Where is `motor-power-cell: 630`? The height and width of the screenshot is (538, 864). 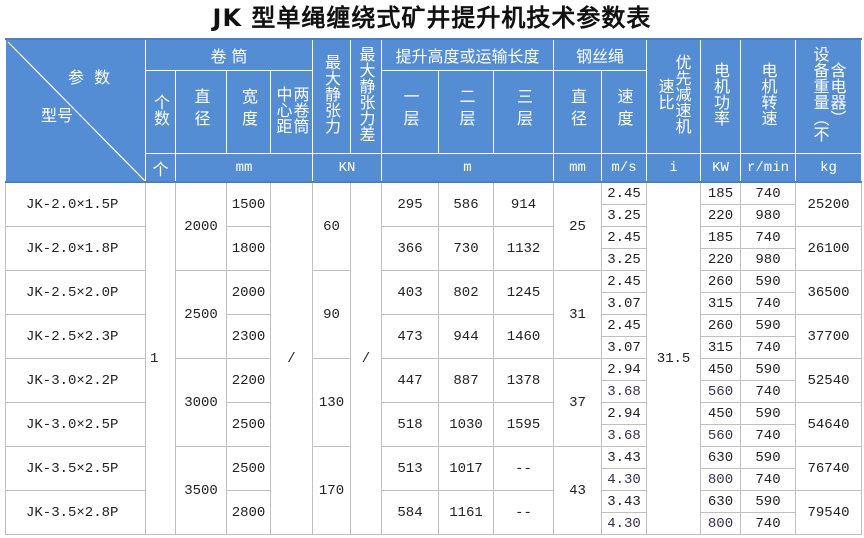
motor-power-cell: 630 is located at coordinates (720, 457).